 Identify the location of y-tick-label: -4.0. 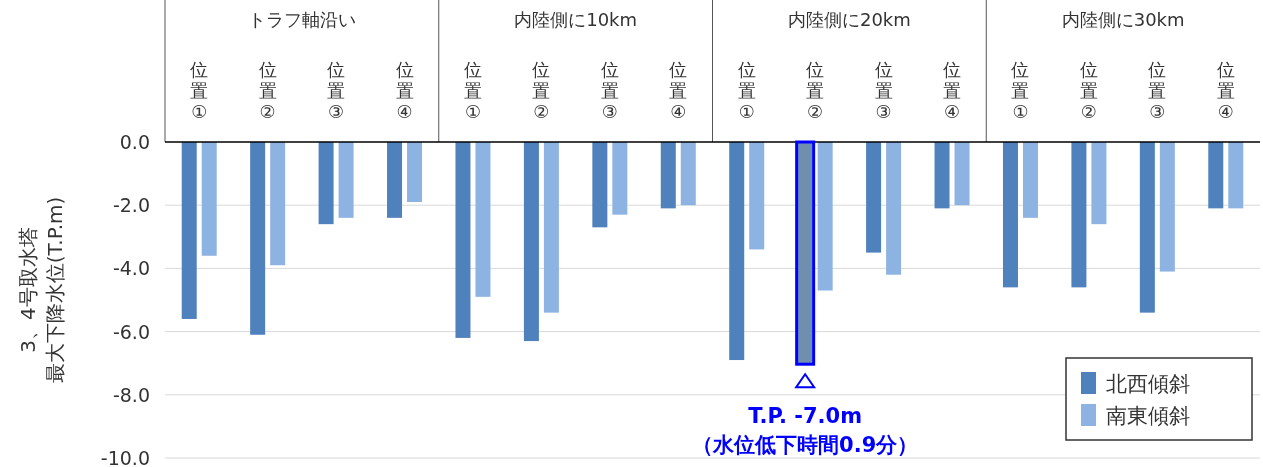
(131, 268).